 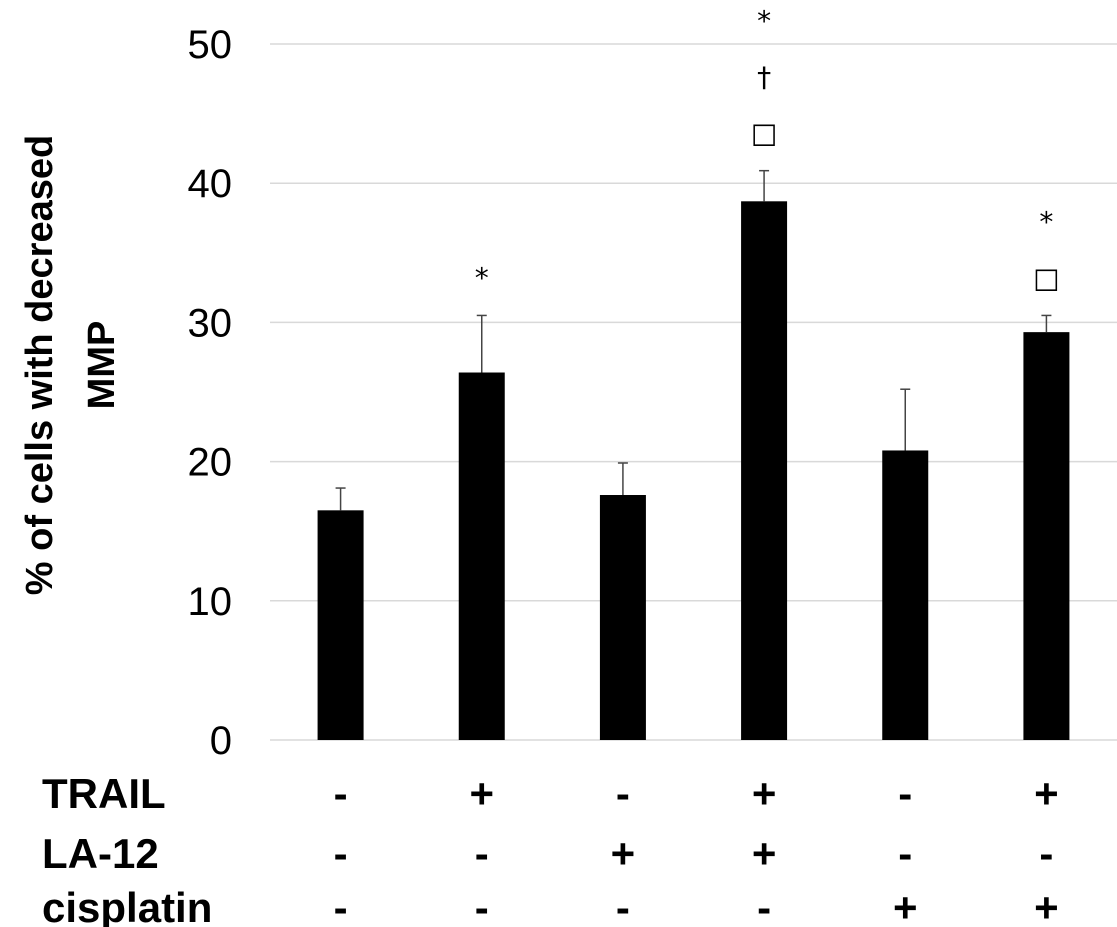 What do you see at coordinates (127, 905) in the screenshot?
I see `treatment-label: cisplatin` at bounding box center [127, 905].